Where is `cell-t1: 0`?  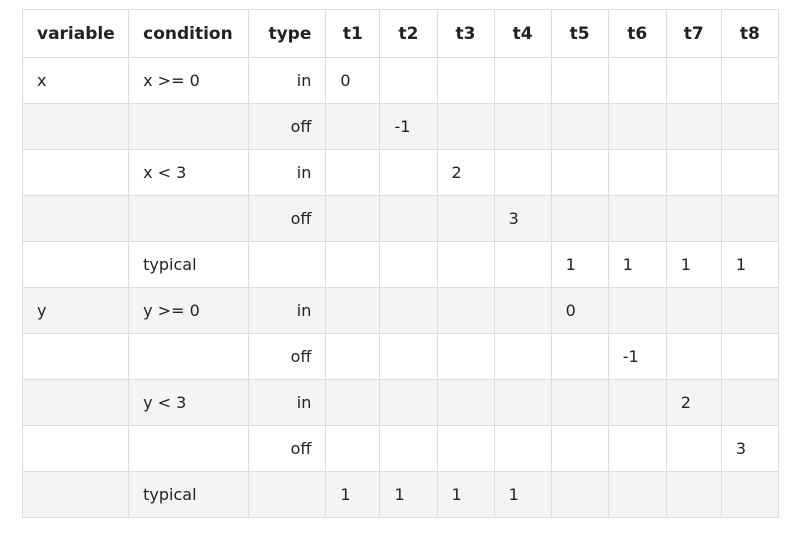
cell-t1: 0 is located at coordinates (353, 80).